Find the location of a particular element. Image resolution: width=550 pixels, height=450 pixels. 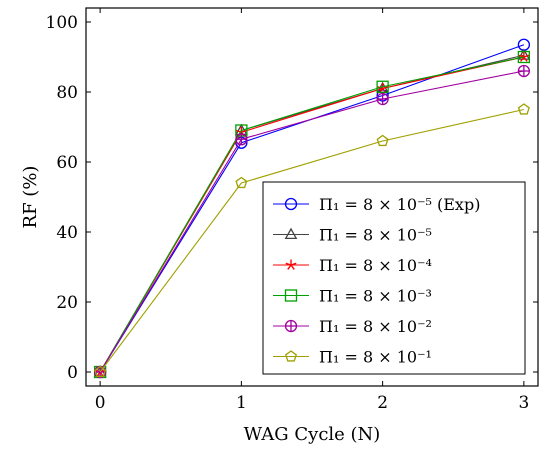

legend-entry: Π₁ = 8 × 10⁻⁵ (Exp) is located at coordinates (376, 204).